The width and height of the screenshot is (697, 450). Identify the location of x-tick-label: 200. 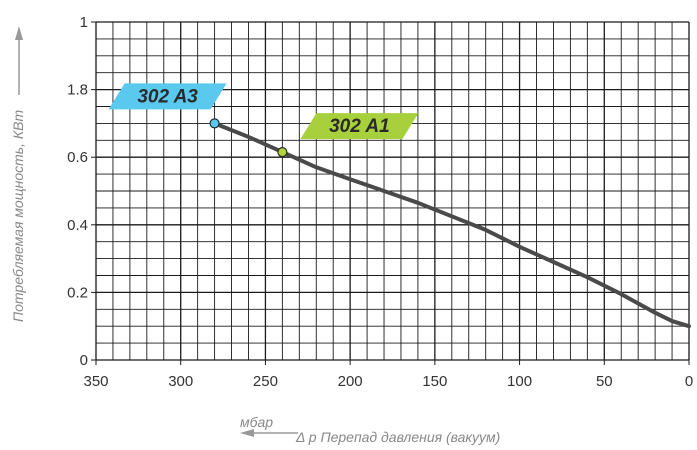
(350, 381).